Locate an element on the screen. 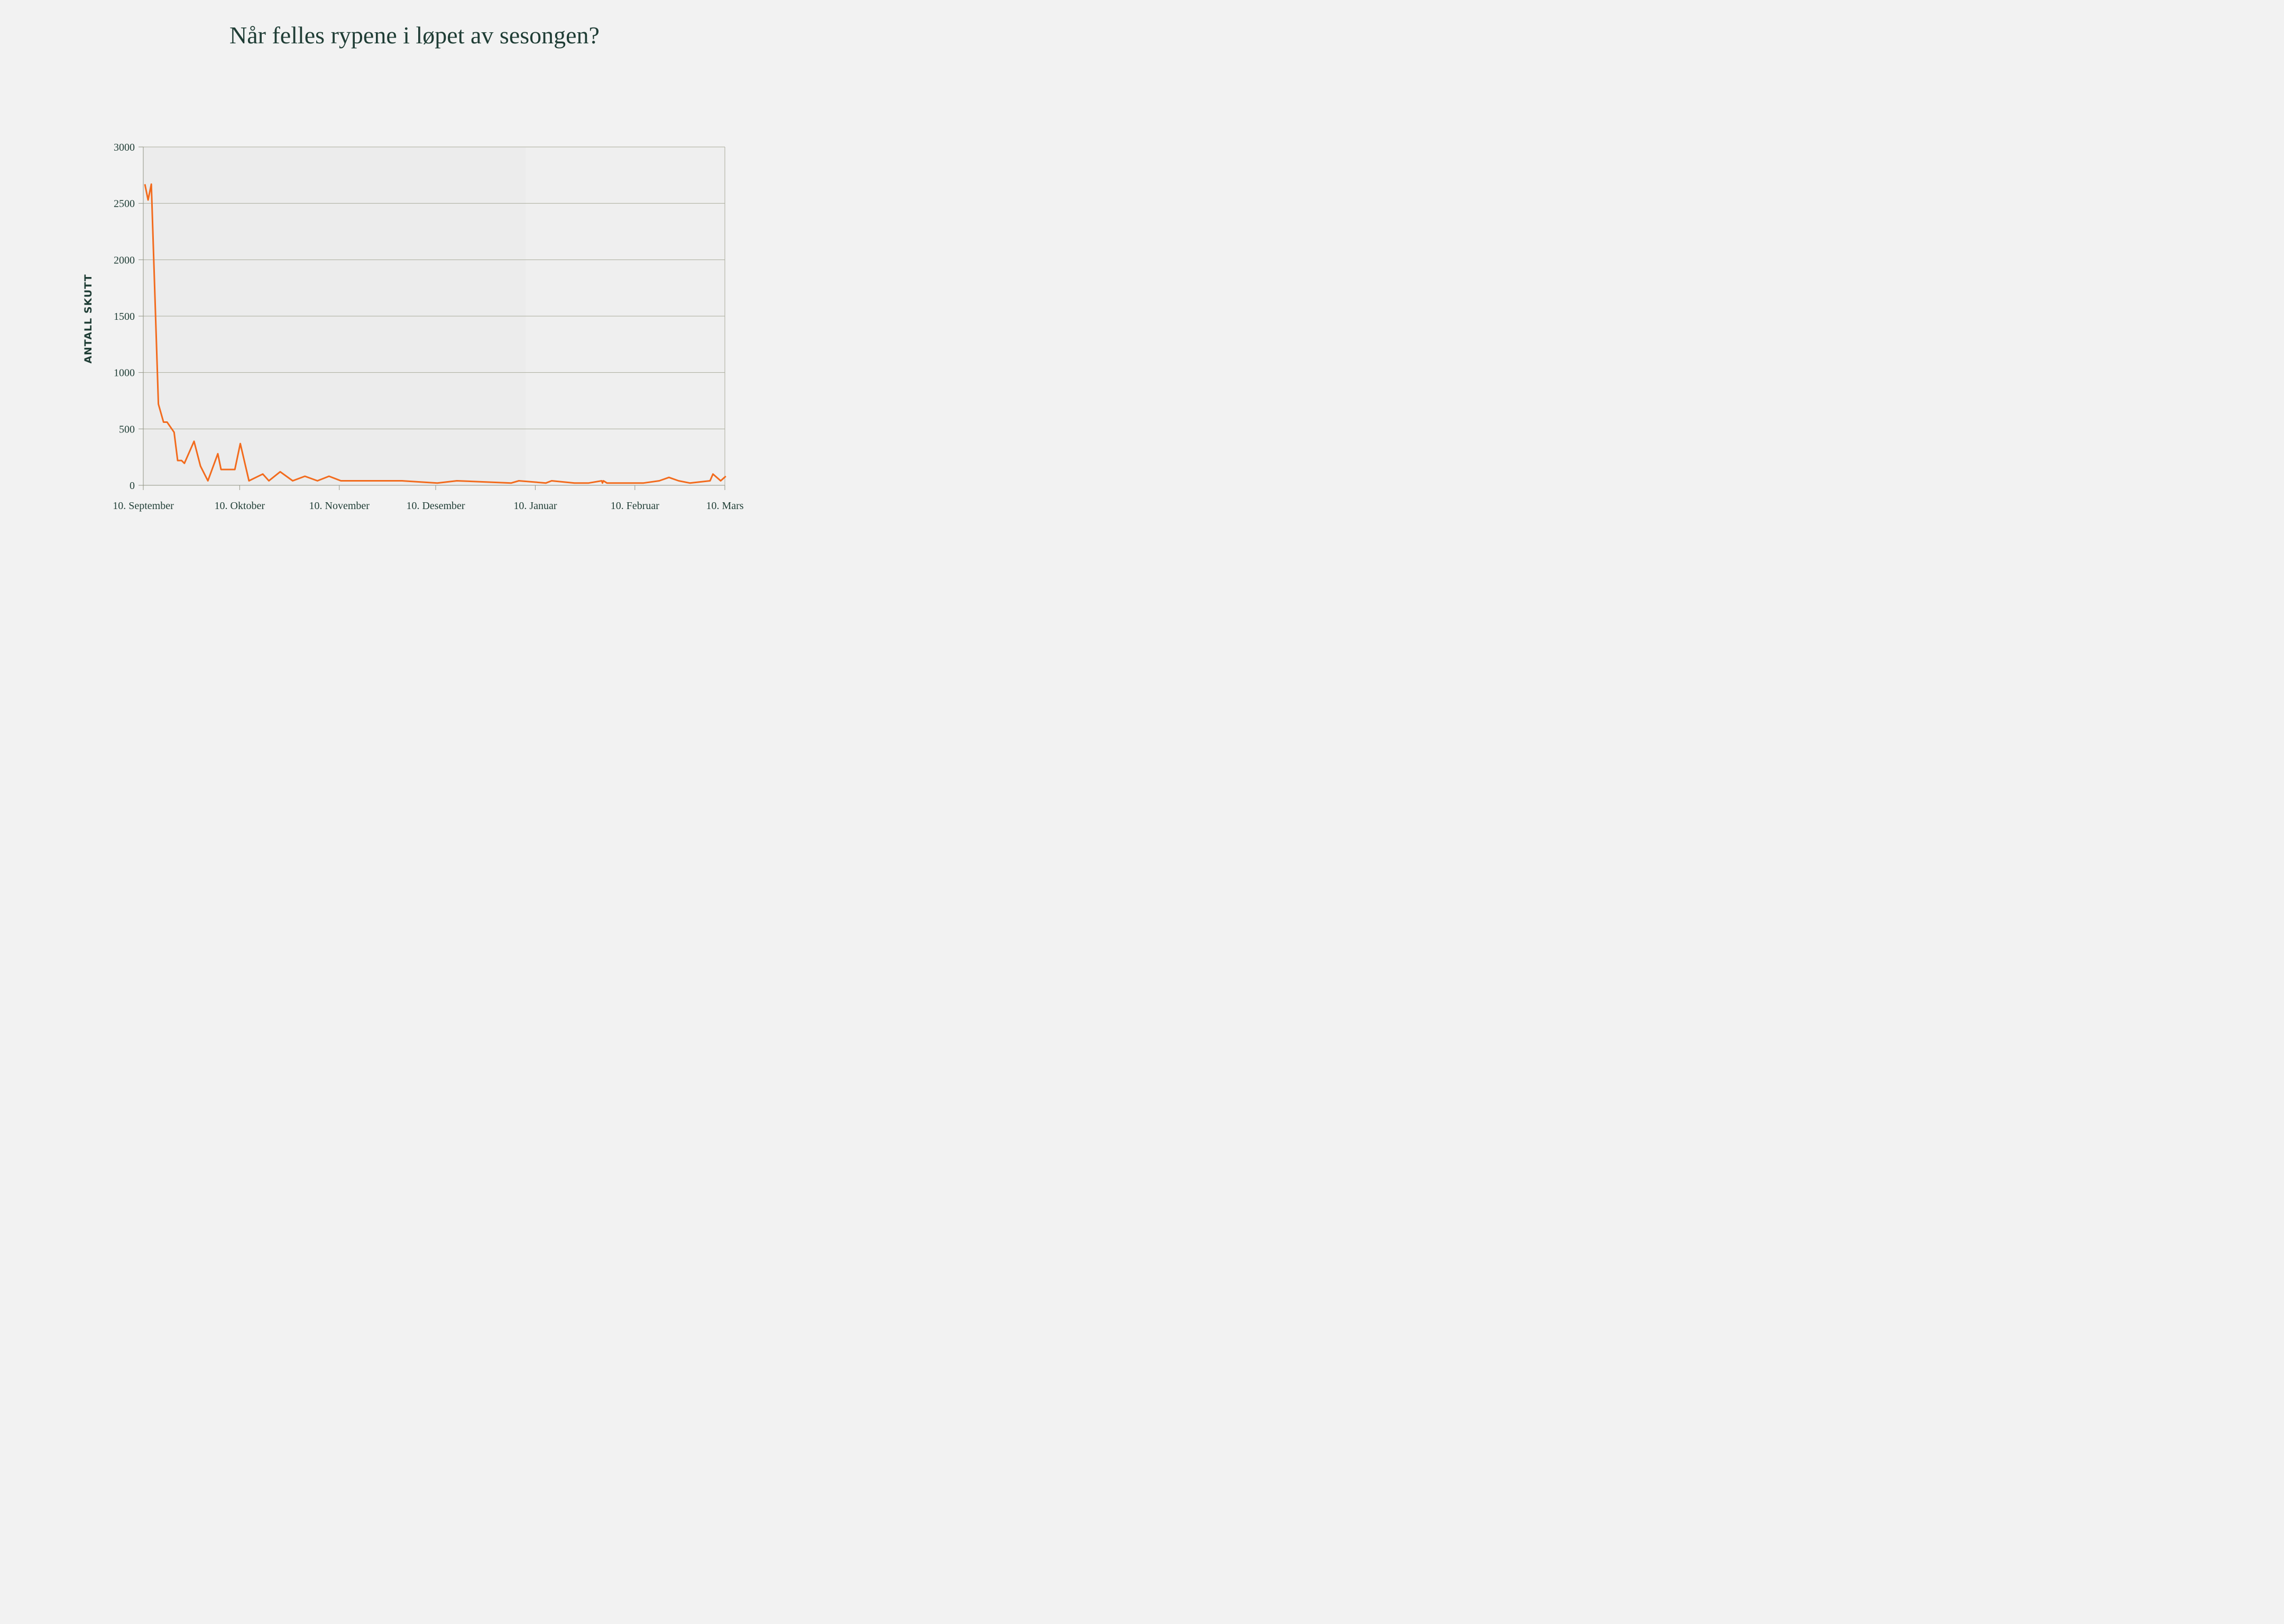  chart-title: Når felles rypene i løpet av sesongen? is located at coordinates (414, 35).